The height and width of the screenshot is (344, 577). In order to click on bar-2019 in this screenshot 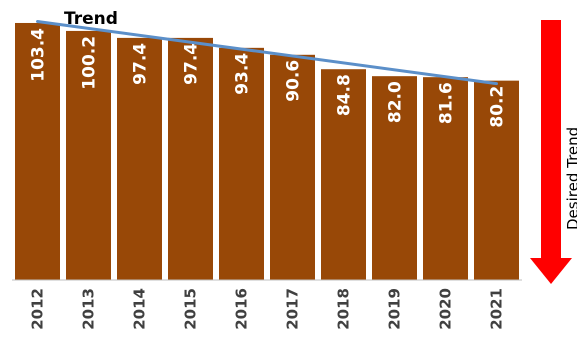, I will do `click(394, 178)`.